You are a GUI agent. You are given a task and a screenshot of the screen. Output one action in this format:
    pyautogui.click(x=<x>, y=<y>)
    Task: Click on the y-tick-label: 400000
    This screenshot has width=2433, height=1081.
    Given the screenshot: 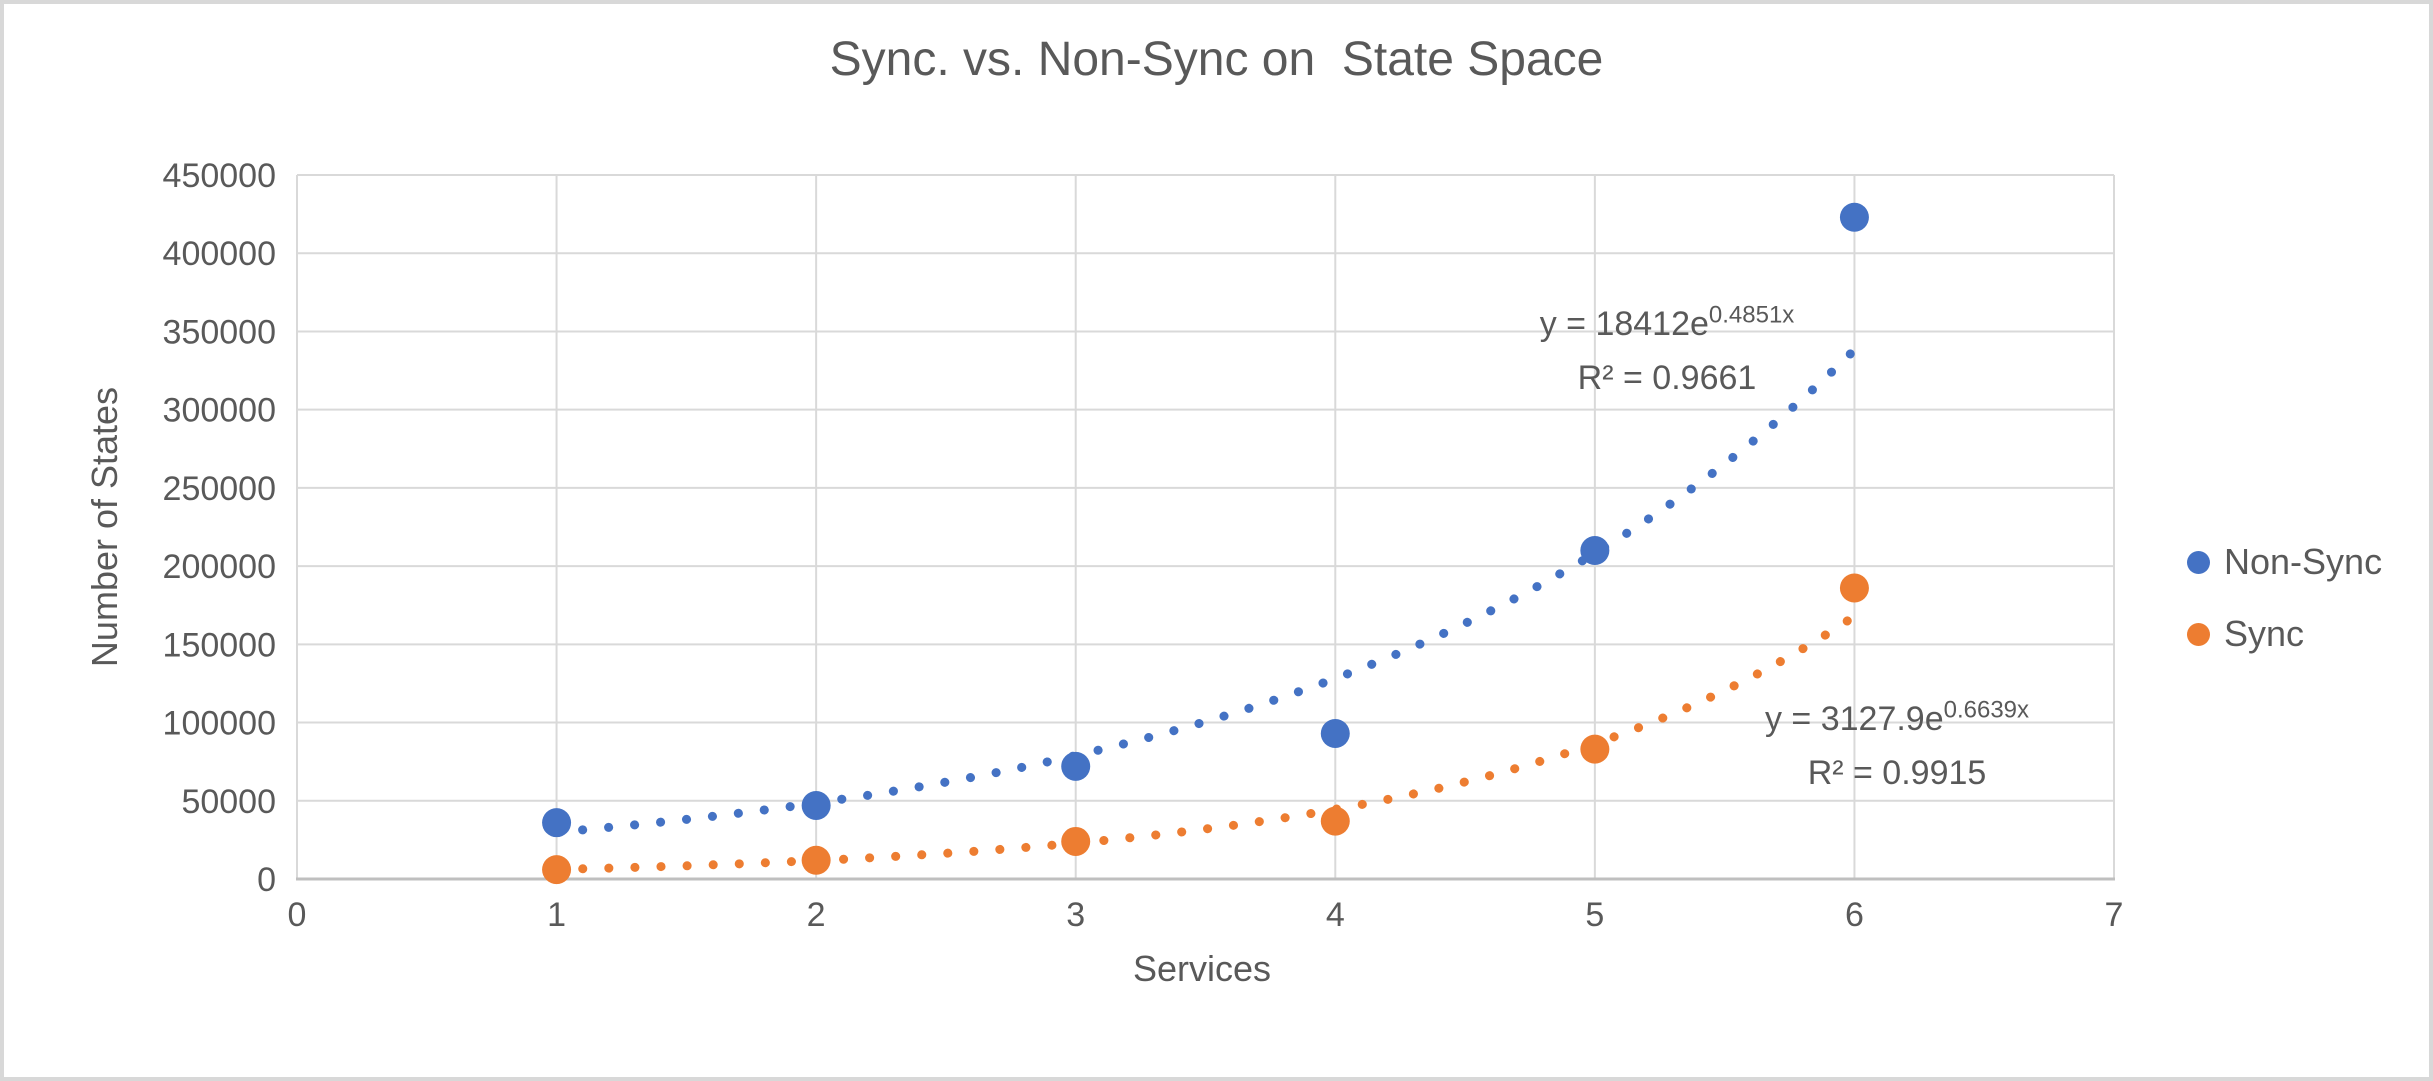 What is the action you would take?
    pyautogui.click(x=219, y=254)
    